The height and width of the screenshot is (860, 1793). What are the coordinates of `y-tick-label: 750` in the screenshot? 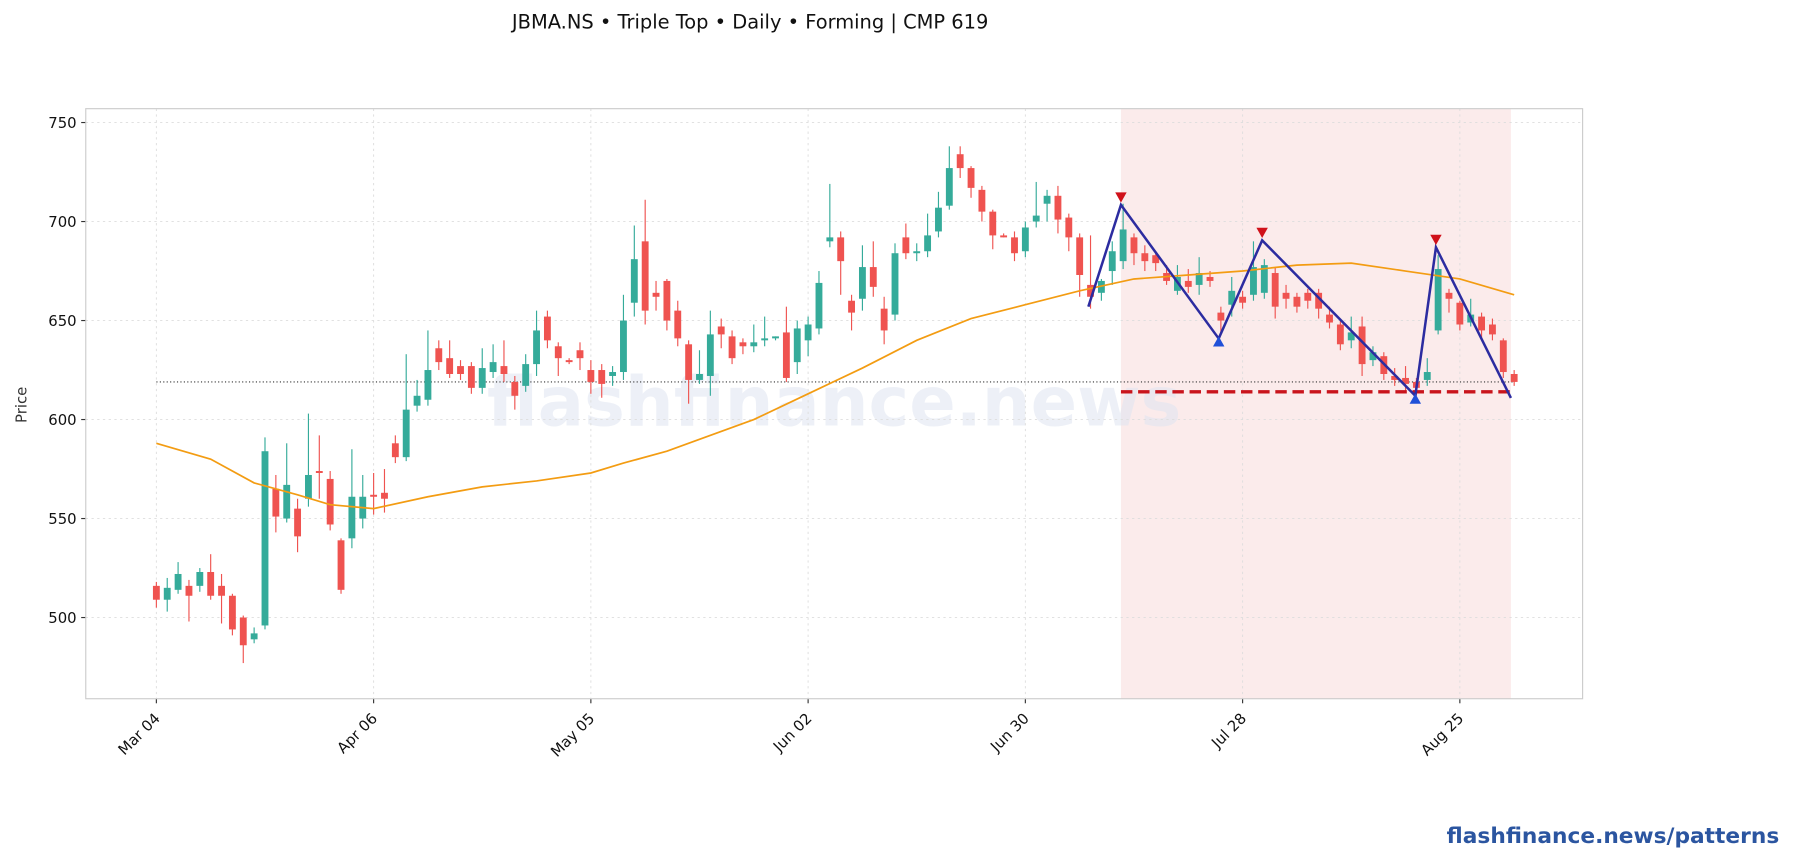 It's located at (62, 123).